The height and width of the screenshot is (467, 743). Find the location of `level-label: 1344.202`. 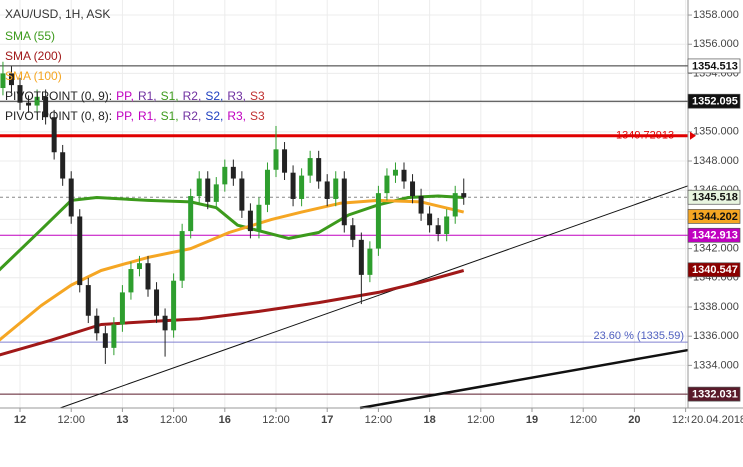

level-label: 1344.202 is located at coordinates (715, 217).